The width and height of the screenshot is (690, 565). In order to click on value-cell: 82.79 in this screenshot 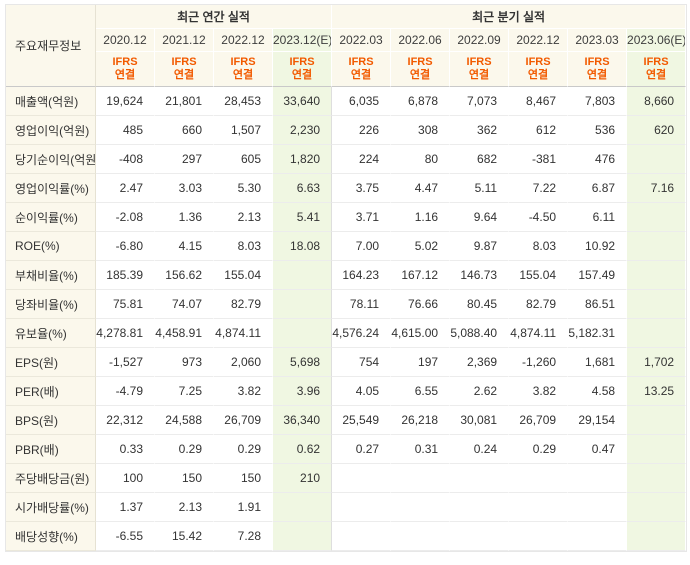, I will do `click(243, 304)`.